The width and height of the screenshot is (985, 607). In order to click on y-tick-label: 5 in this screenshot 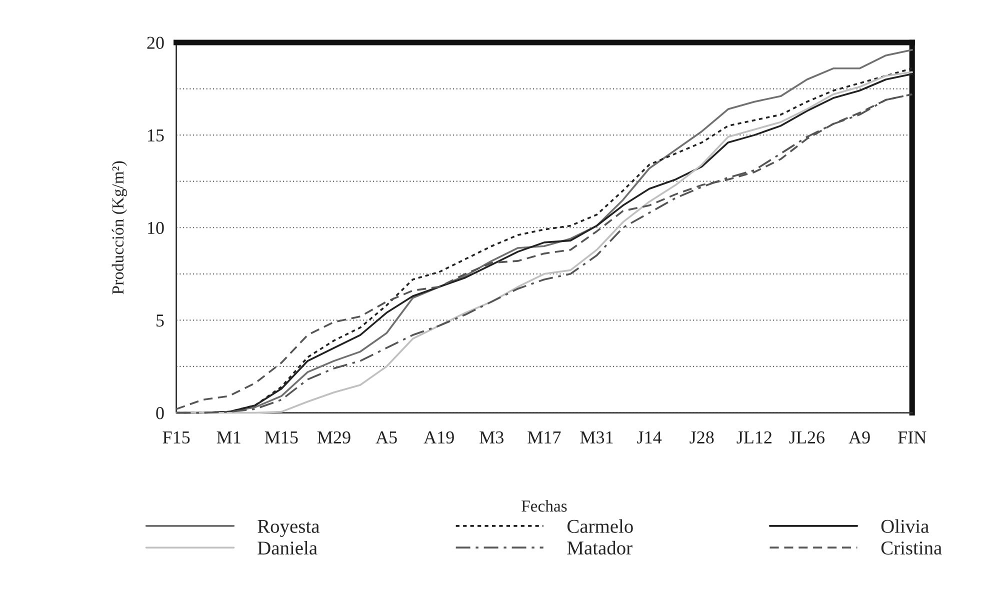, I will do `click(160, 320)`.